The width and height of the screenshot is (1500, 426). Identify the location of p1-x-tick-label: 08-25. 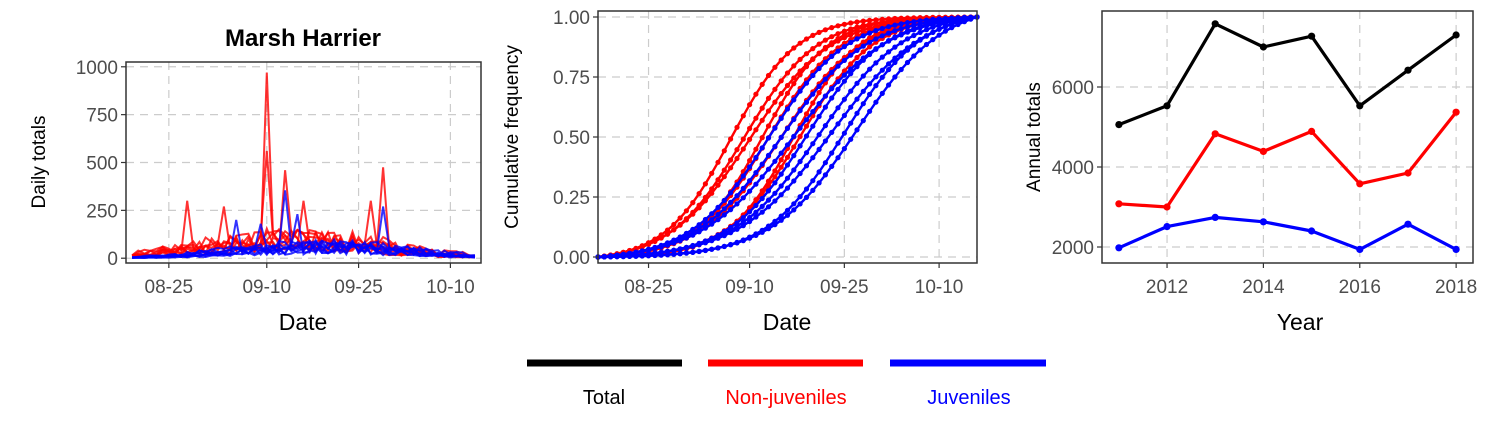
(169, 287).